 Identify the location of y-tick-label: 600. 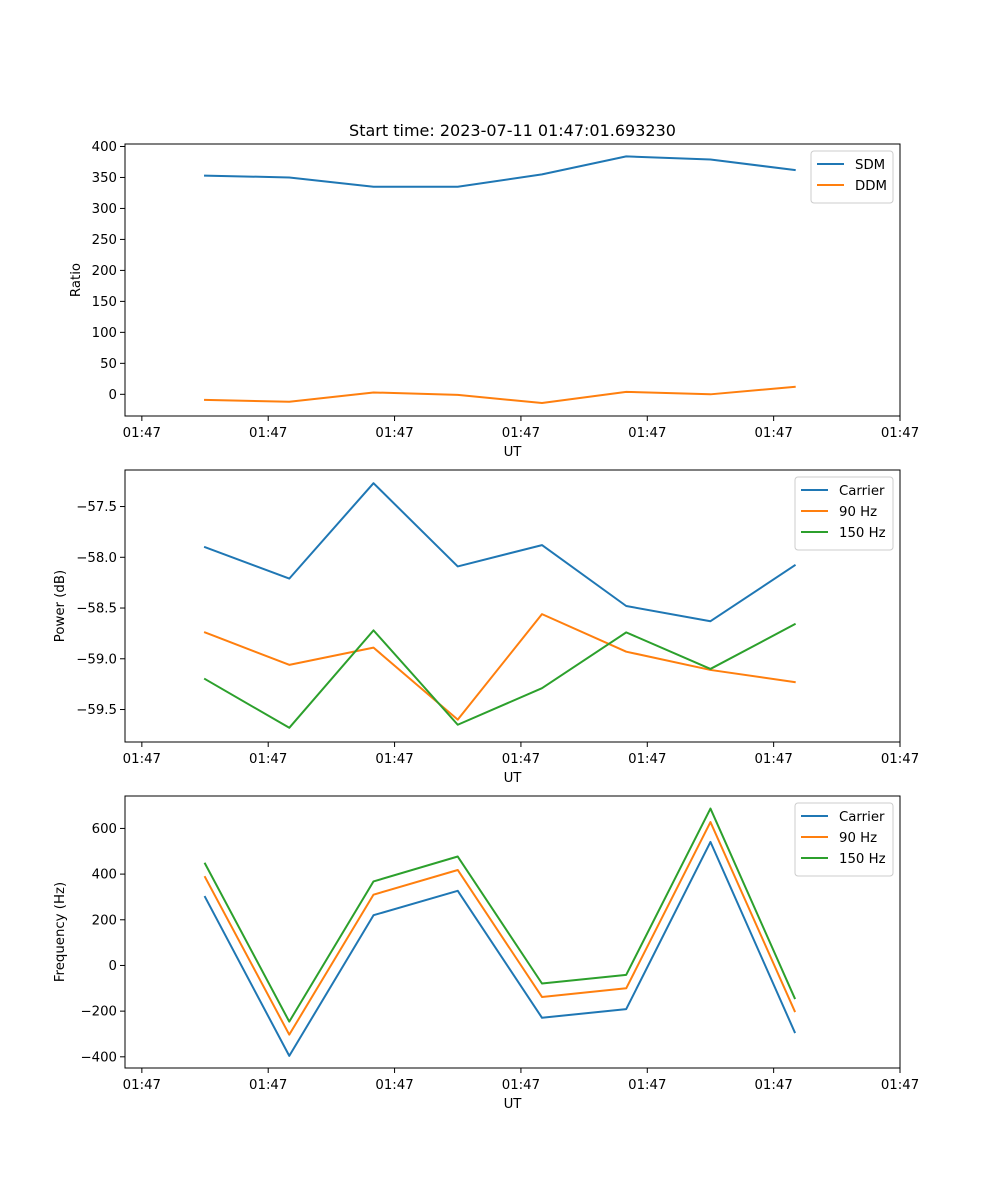
(104, 829).